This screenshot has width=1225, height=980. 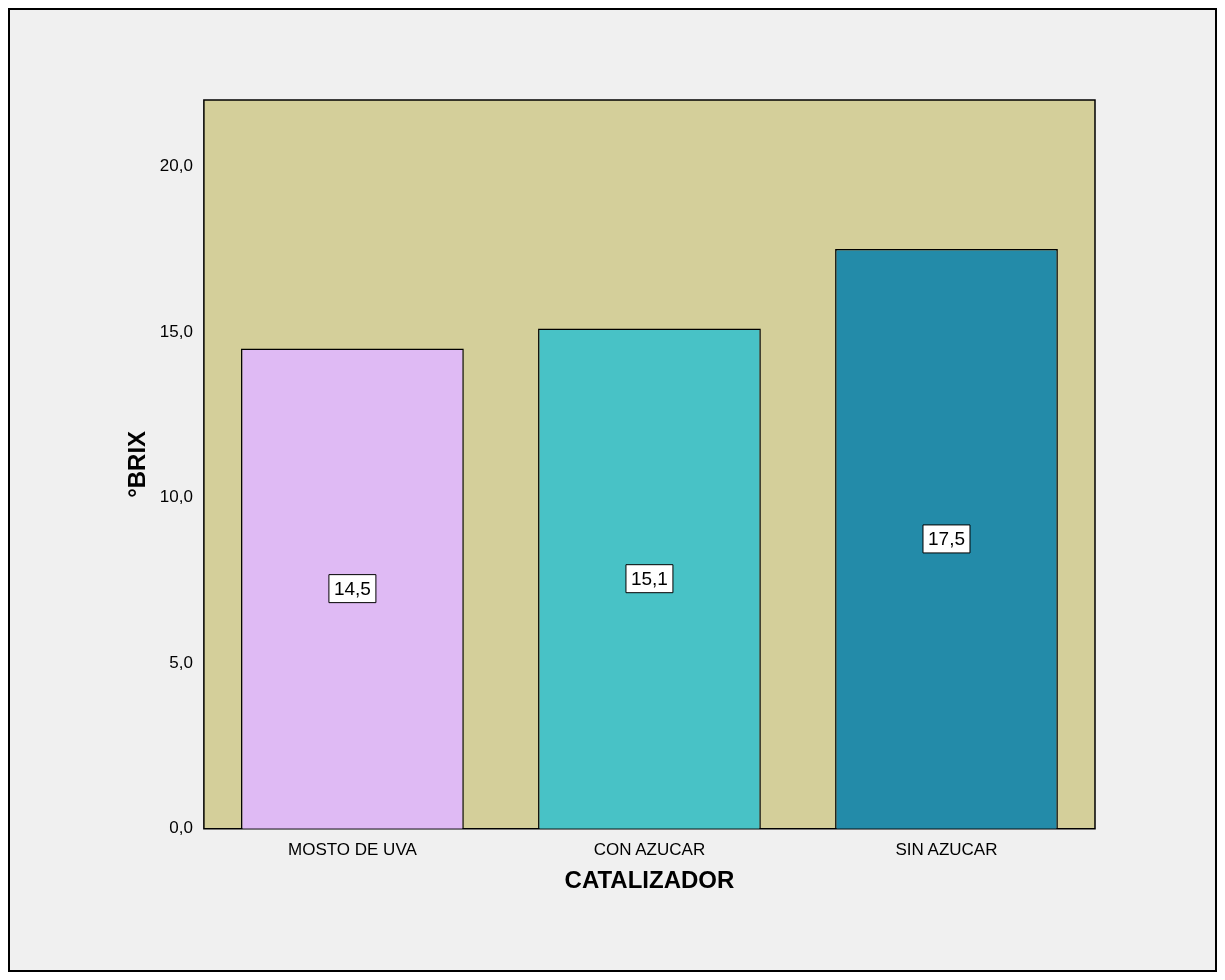 I want to click on y-tick-label: 0,0, so click(x=181, y=828).